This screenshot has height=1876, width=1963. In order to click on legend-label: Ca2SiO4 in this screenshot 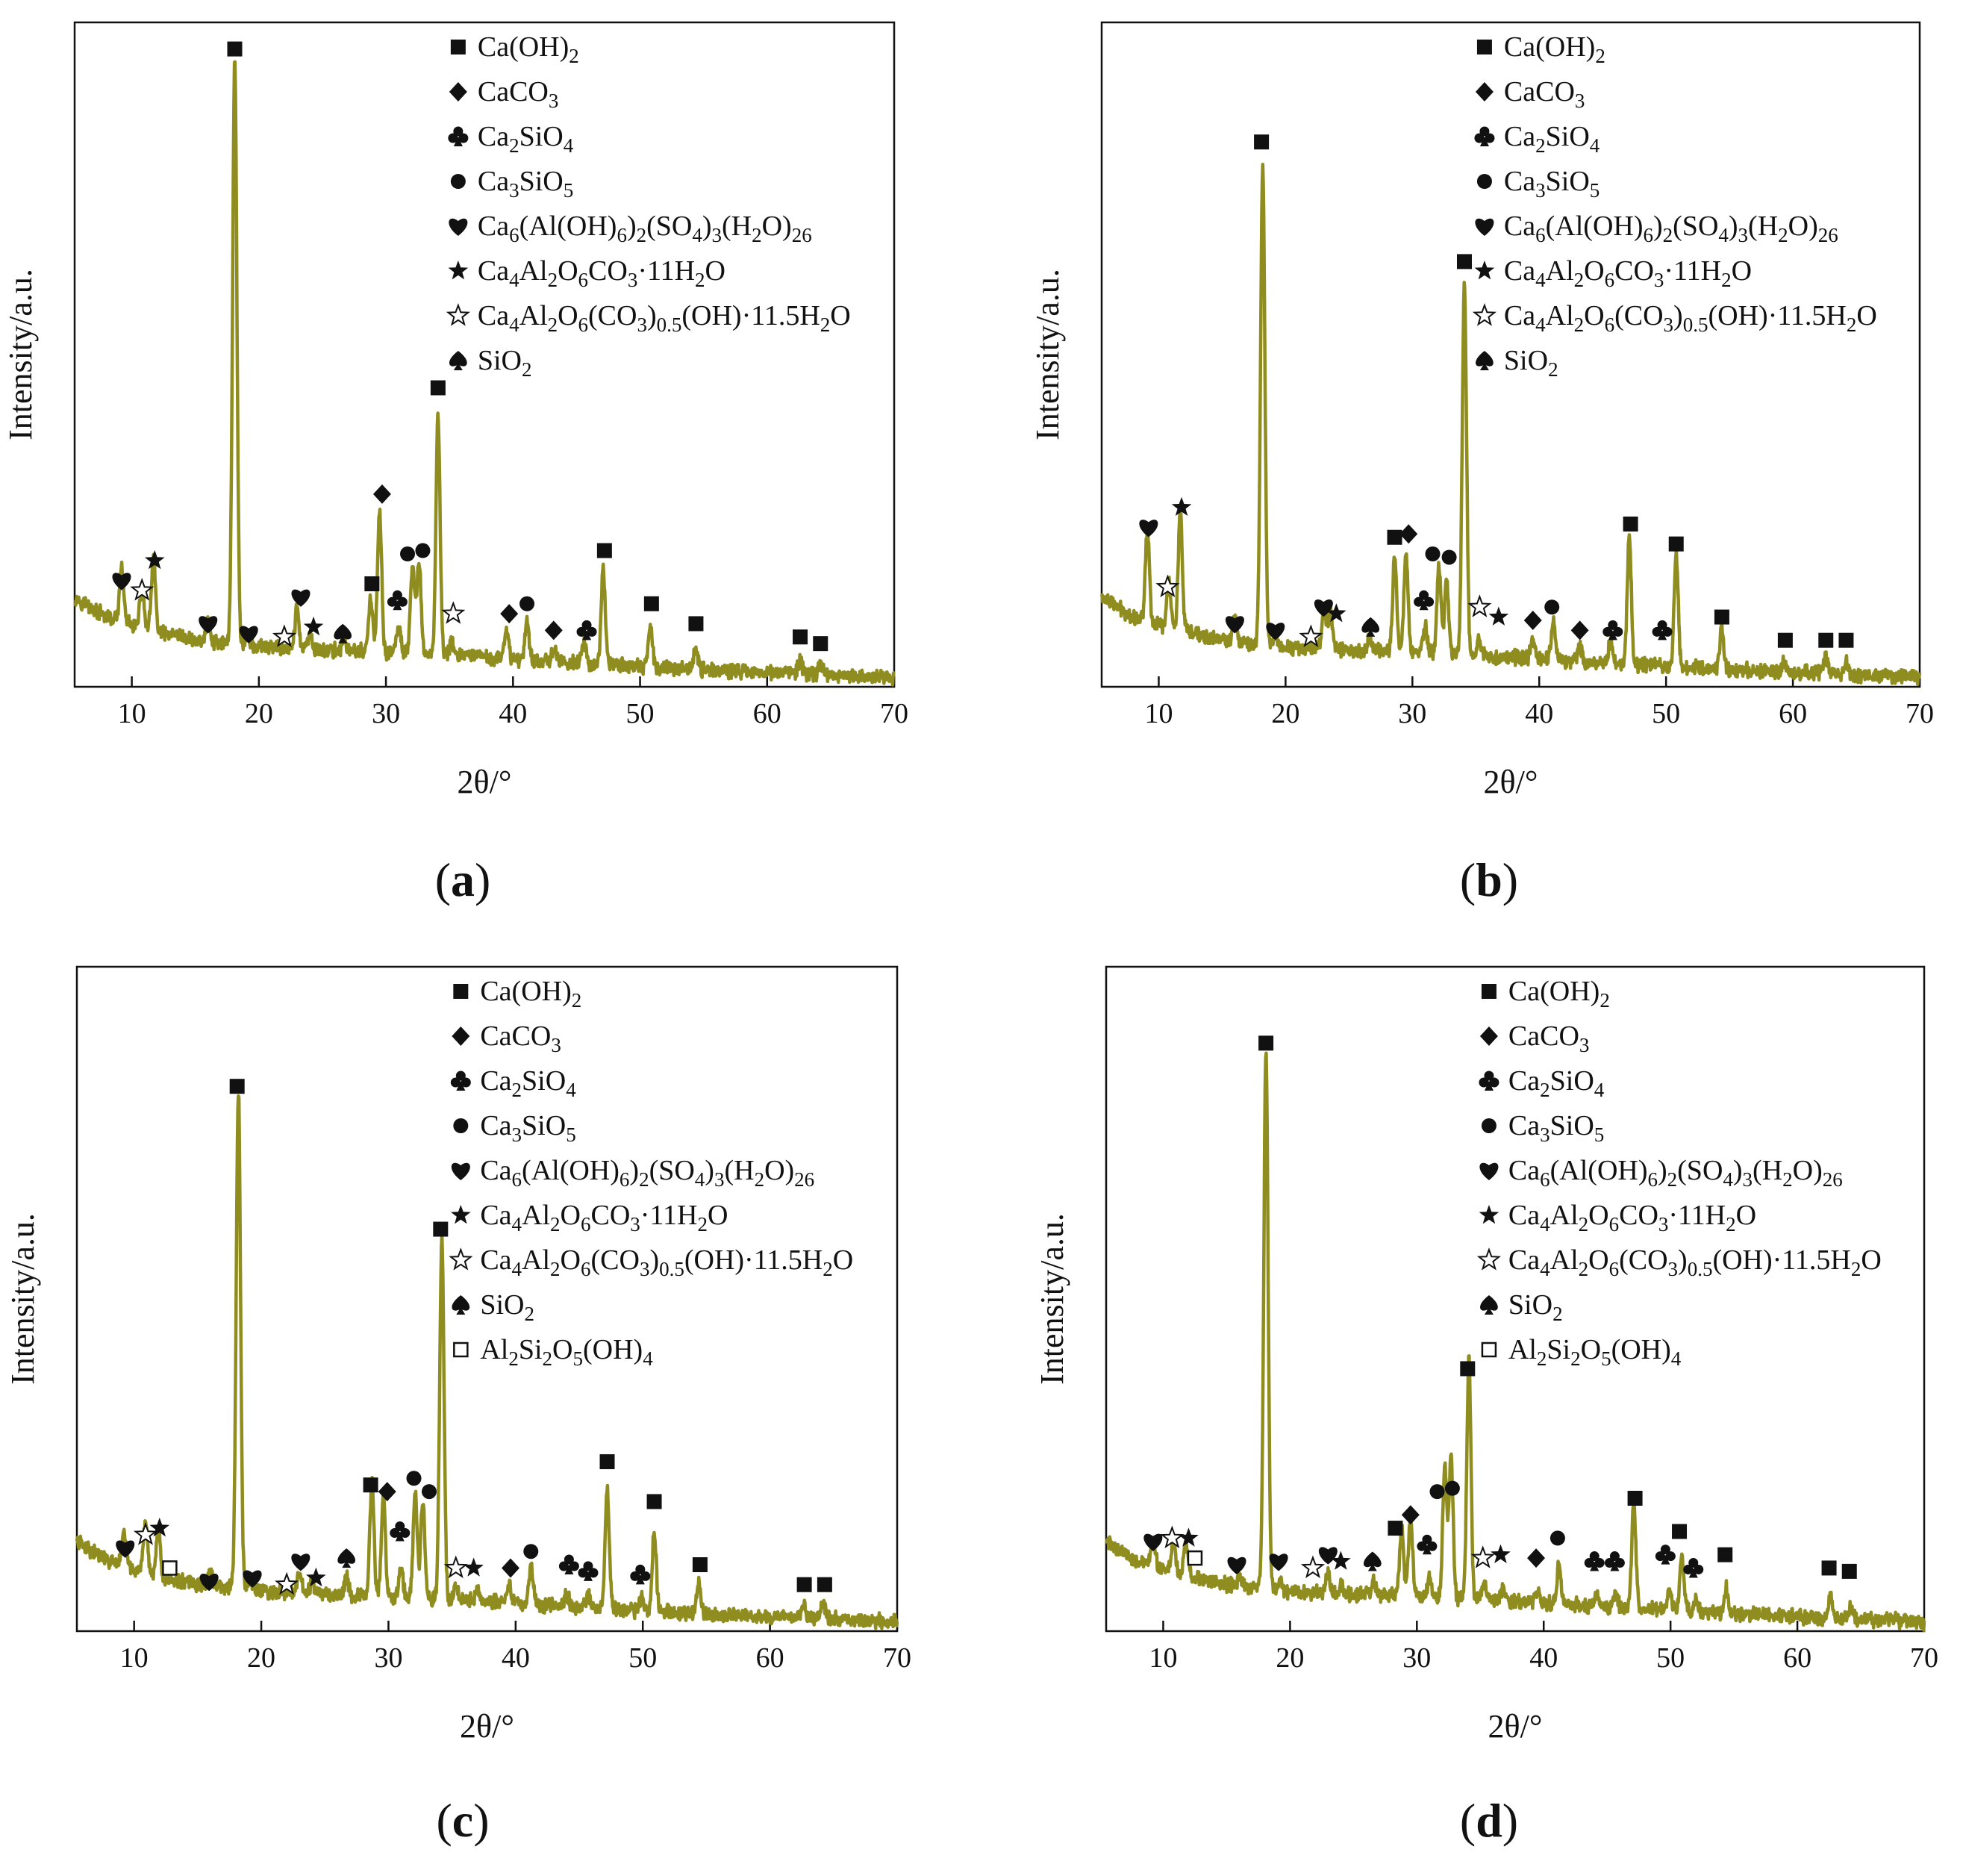, I will do `click(1556, 1083)`.